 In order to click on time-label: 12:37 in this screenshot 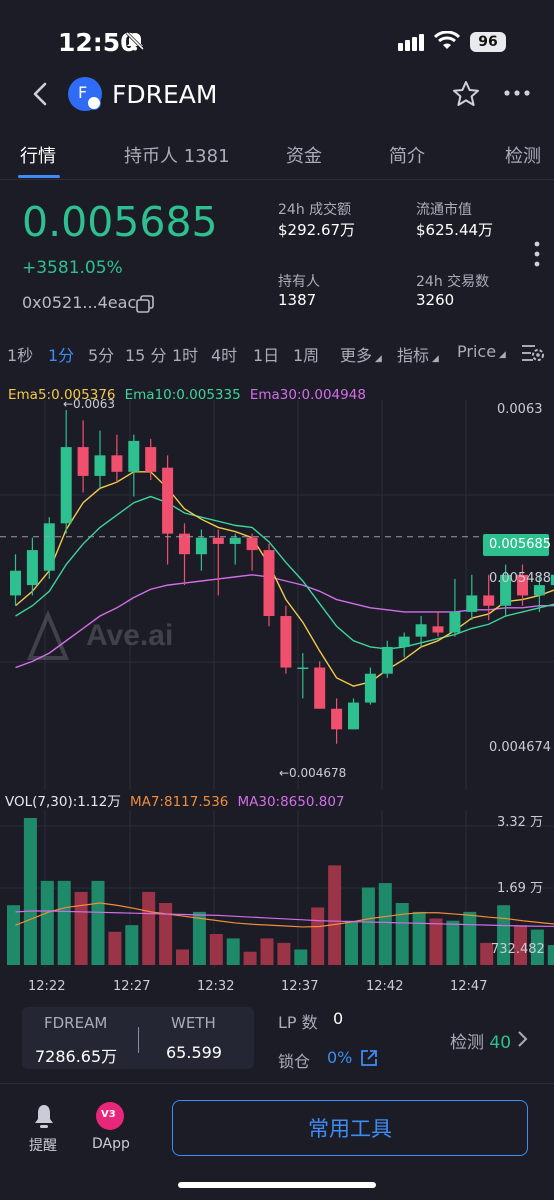, I will do `click(300, 986)`.